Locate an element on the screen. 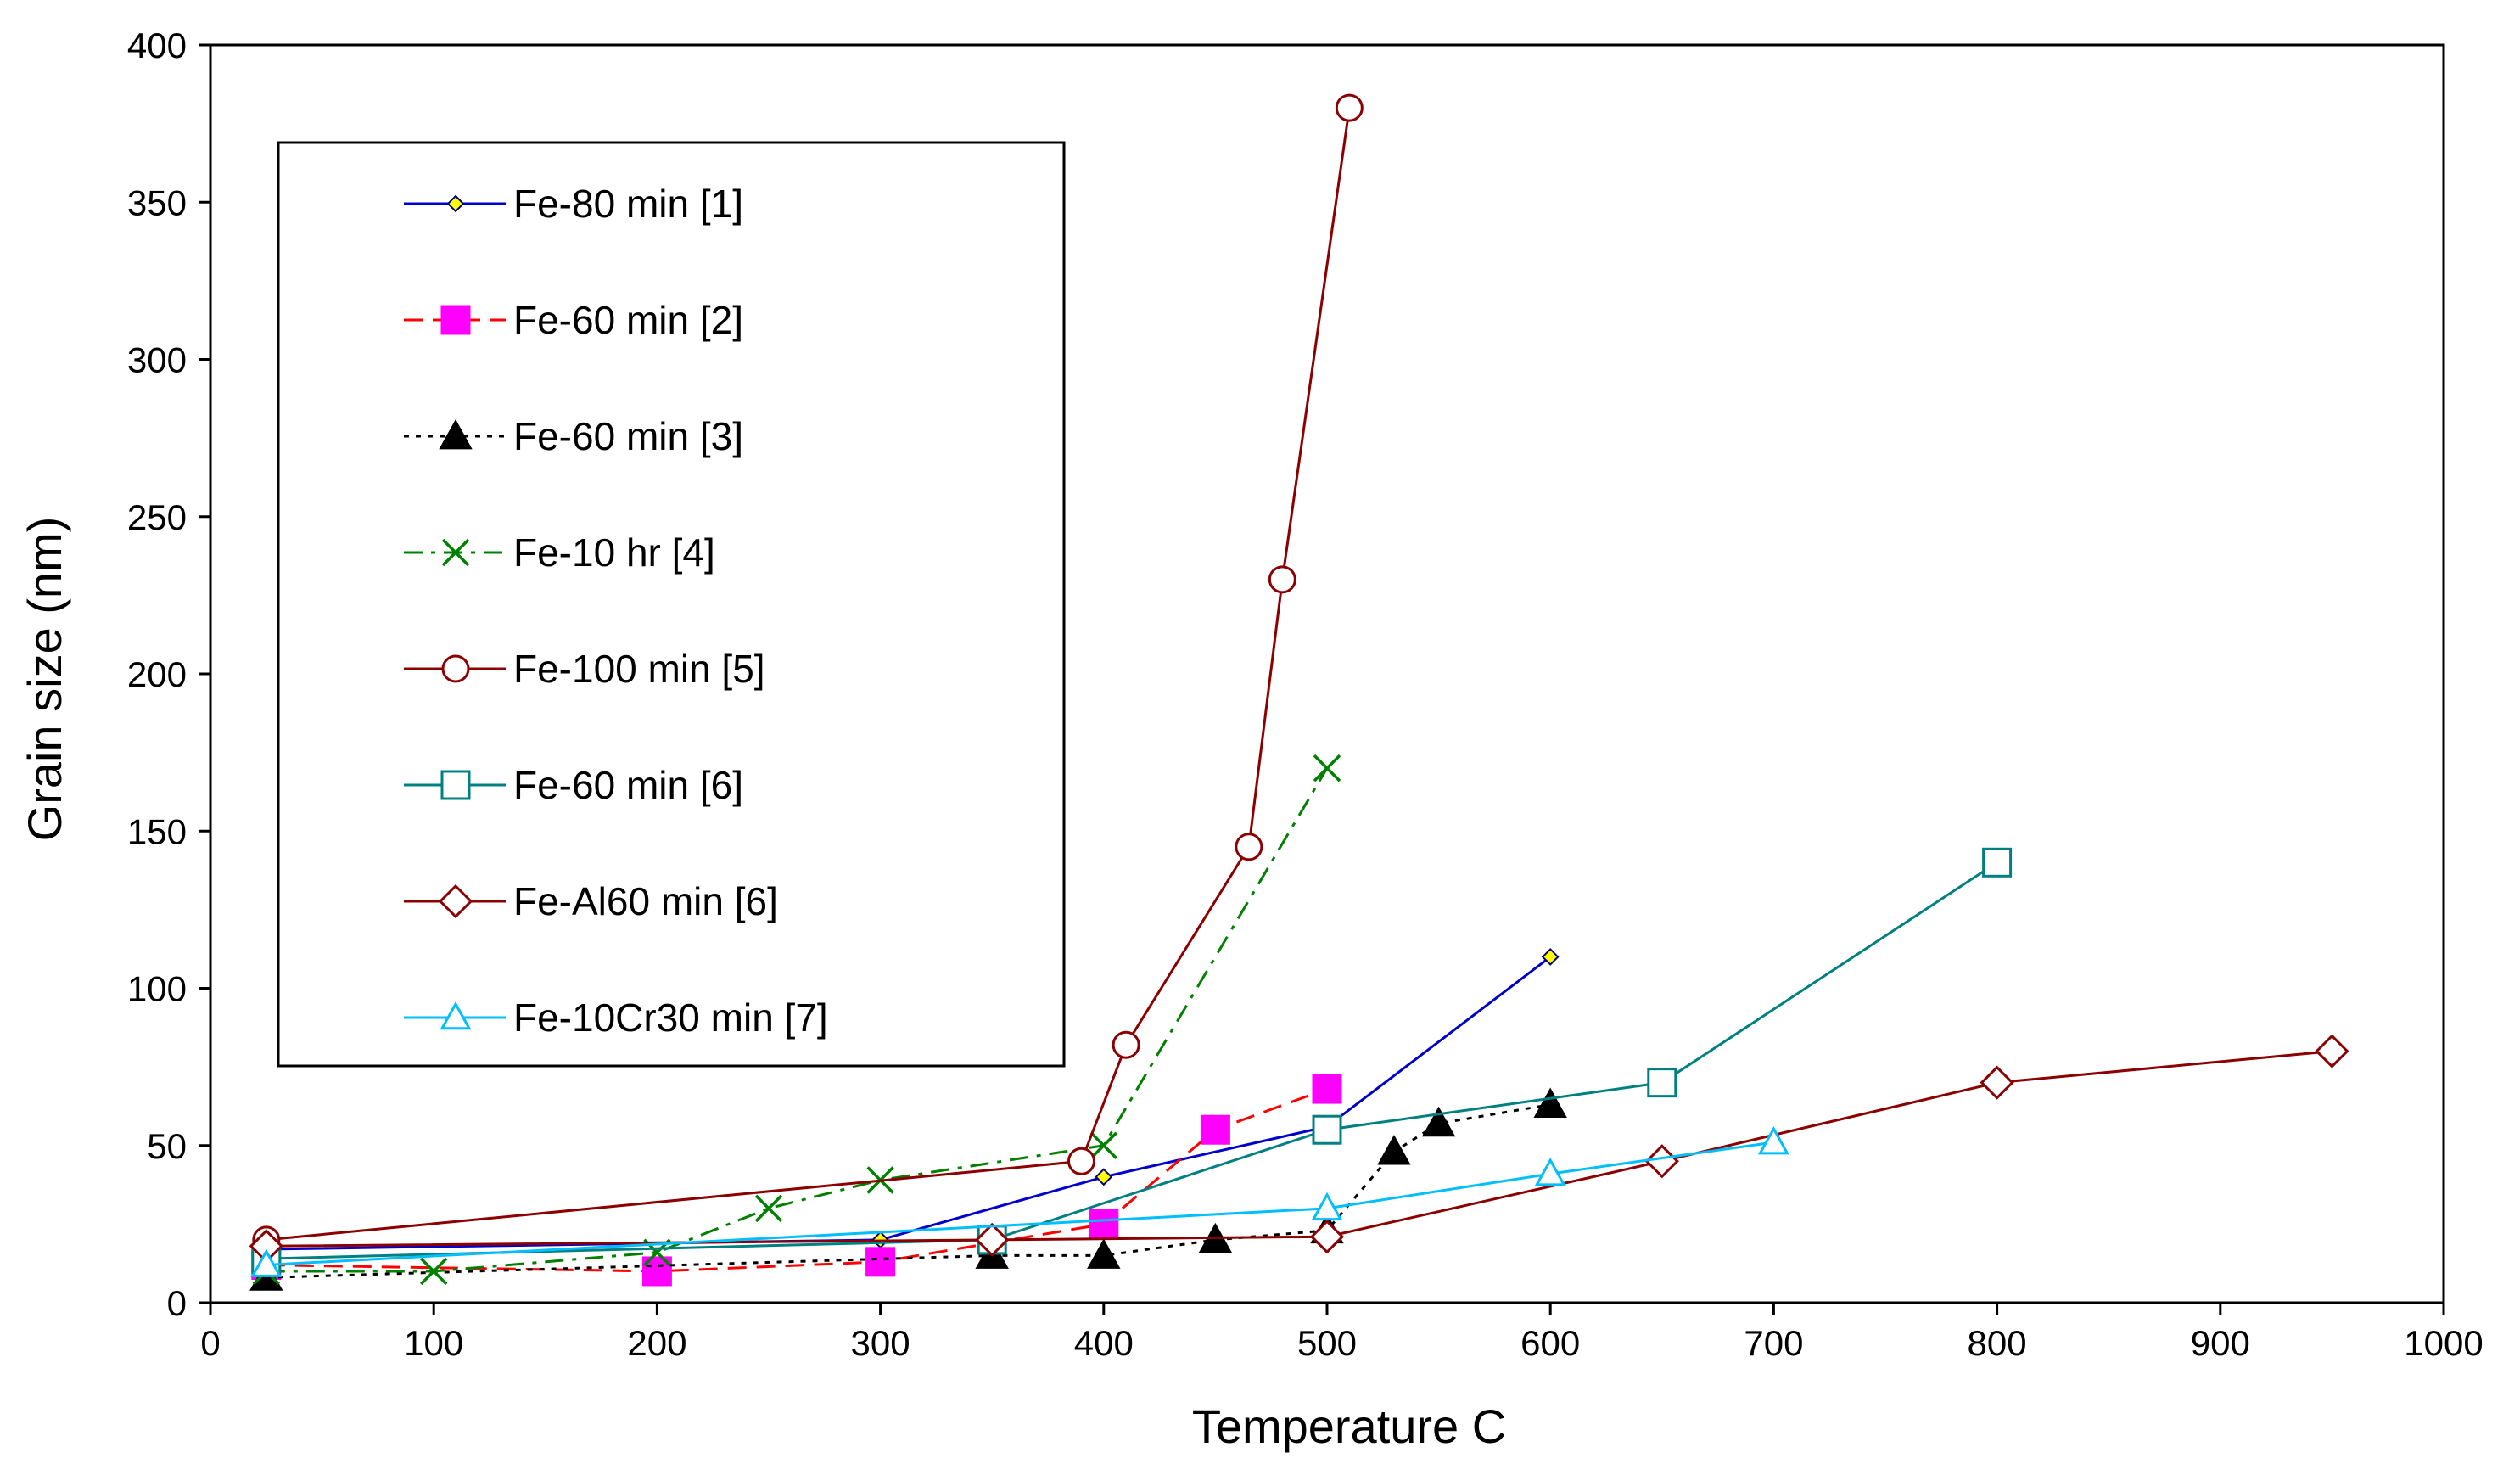 Image resolution: width=2520 pixels, height=1475 pixels. x-tick-label: 800 is located at coordinates (1997, 1343).